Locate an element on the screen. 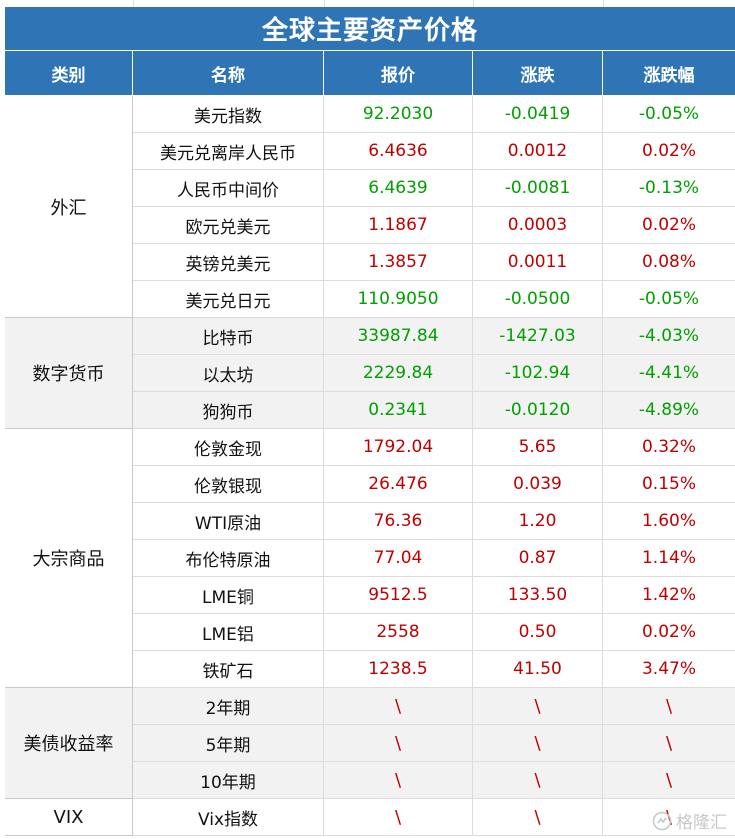 This screenshot has height=839, width=735. cell-change: -0.0120 is located at coordinates (538, 410).